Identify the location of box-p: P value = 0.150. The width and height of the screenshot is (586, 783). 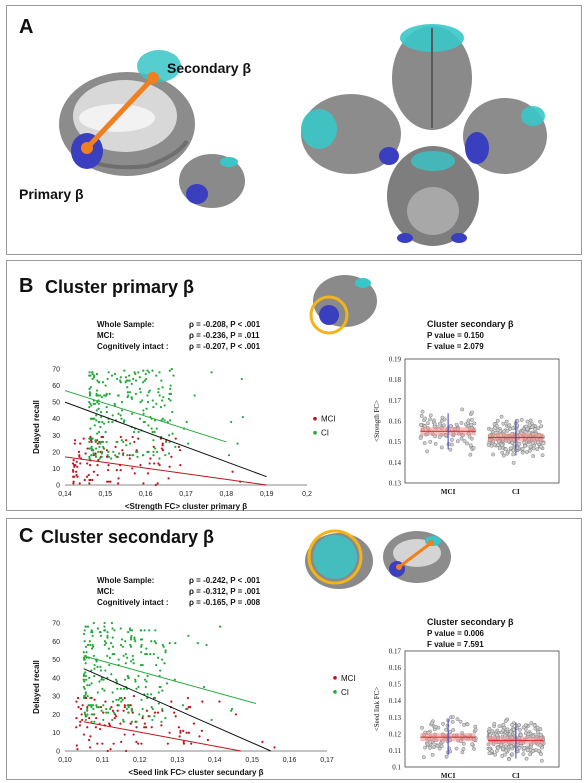
(456, 335).